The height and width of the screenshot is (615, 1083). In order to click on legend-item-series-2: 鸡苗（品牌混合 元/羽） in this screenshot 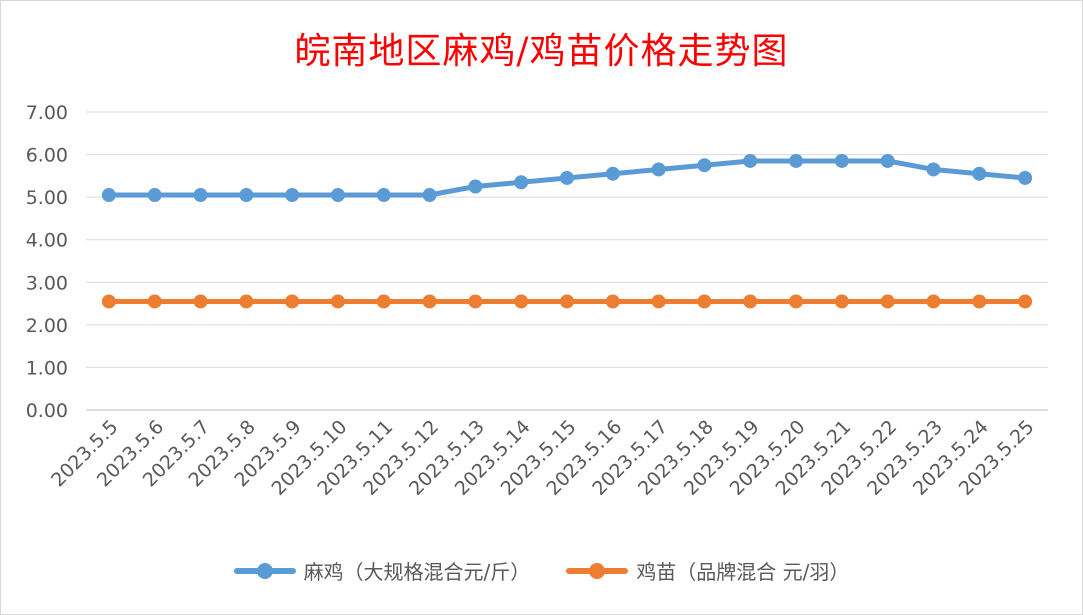, I will do `click(707, 570)`.